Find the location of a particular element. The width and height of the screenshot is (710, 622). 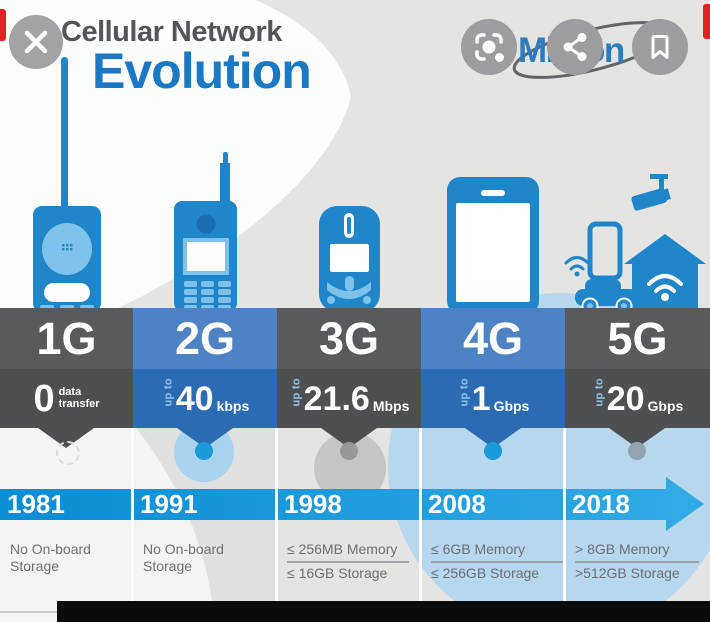

storage-line: ≤ 6GB Memory is located at coordinates (478, 549).